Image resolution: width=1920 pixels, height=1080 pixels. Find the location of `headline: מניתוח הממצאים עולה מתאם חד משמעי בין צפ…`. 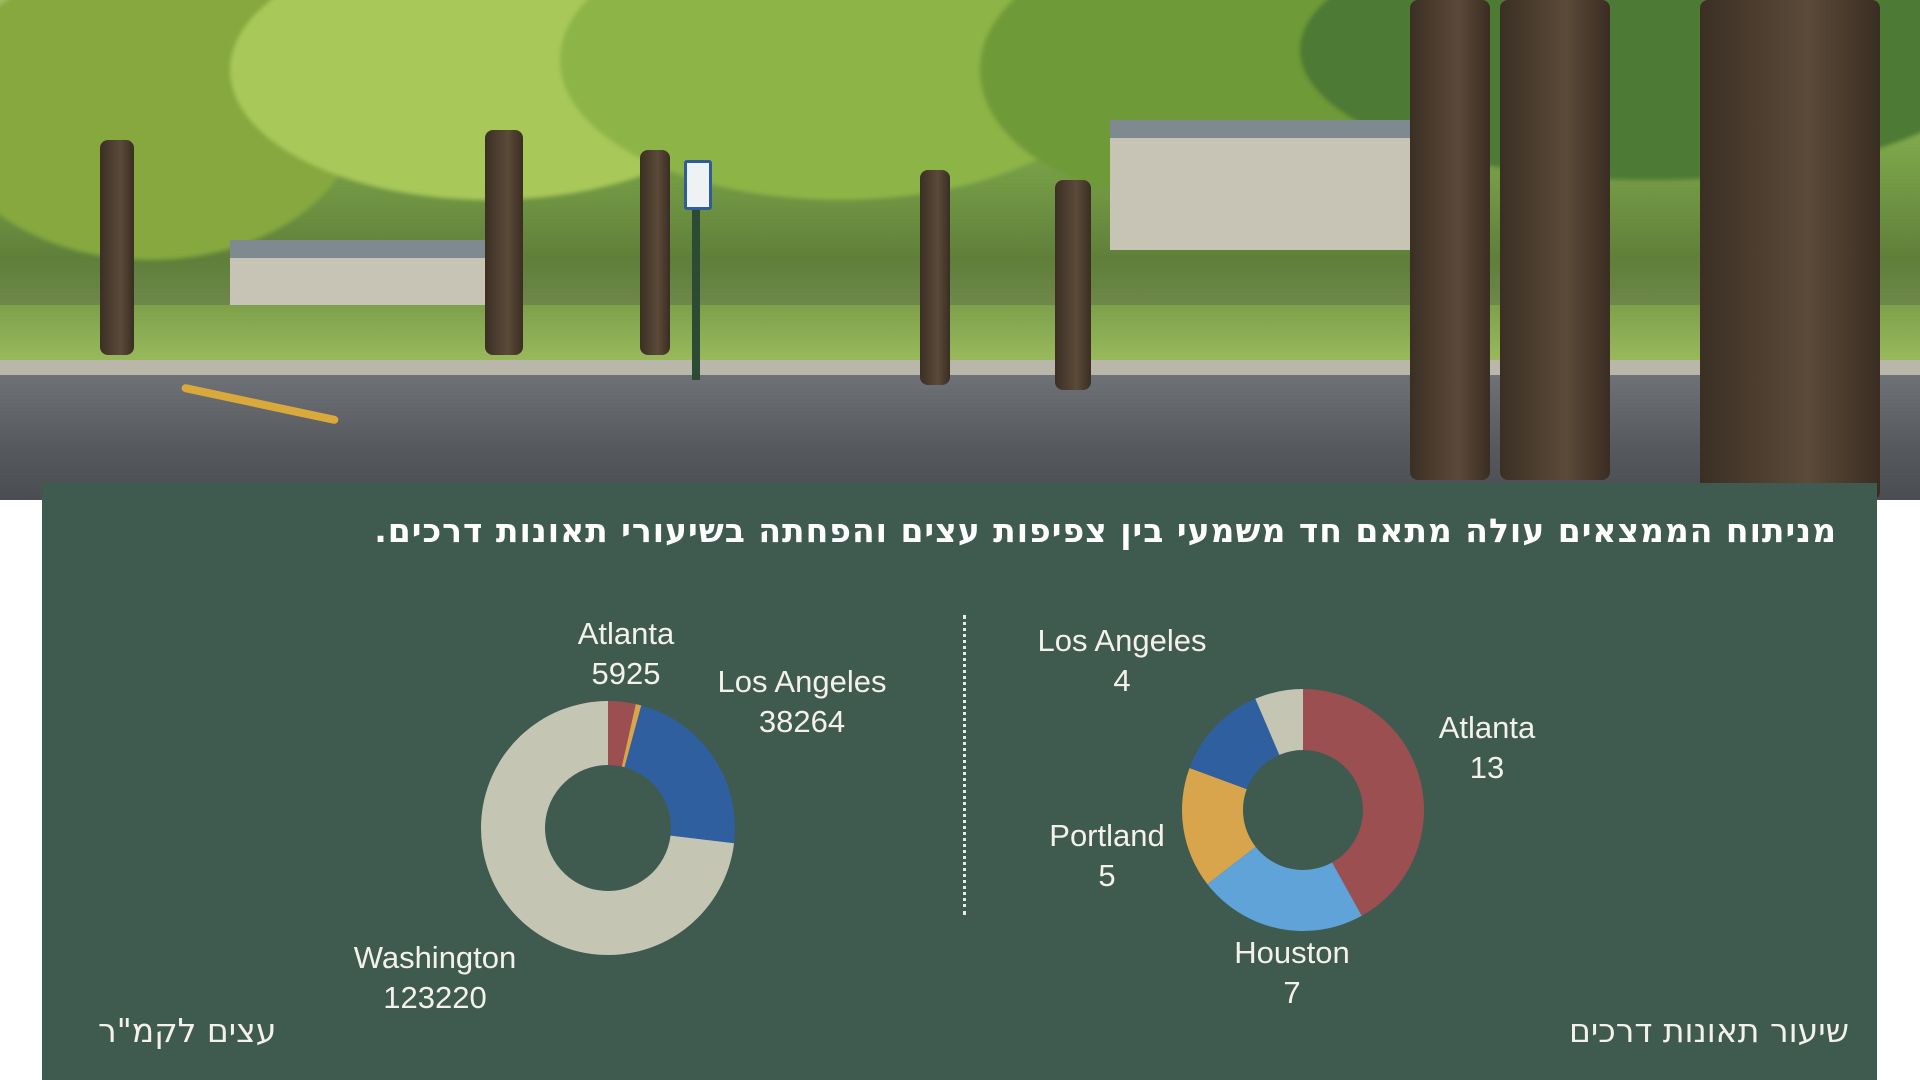

headline: מניתוח הממצאים עולה מתאם חד משמעי בין צפ… is located at coordinates (1105, 530).